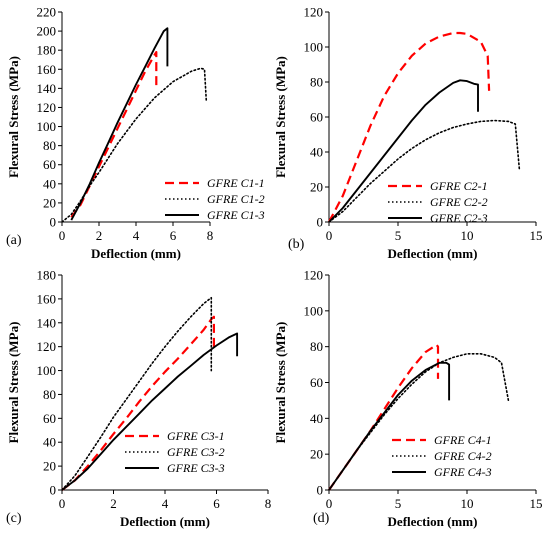 Image resolution: width=550 pixels, height=536 pixels. Describe the element at coordinates (47, 31) in the screenshot. I see `y-tick-label: 200` at that location.